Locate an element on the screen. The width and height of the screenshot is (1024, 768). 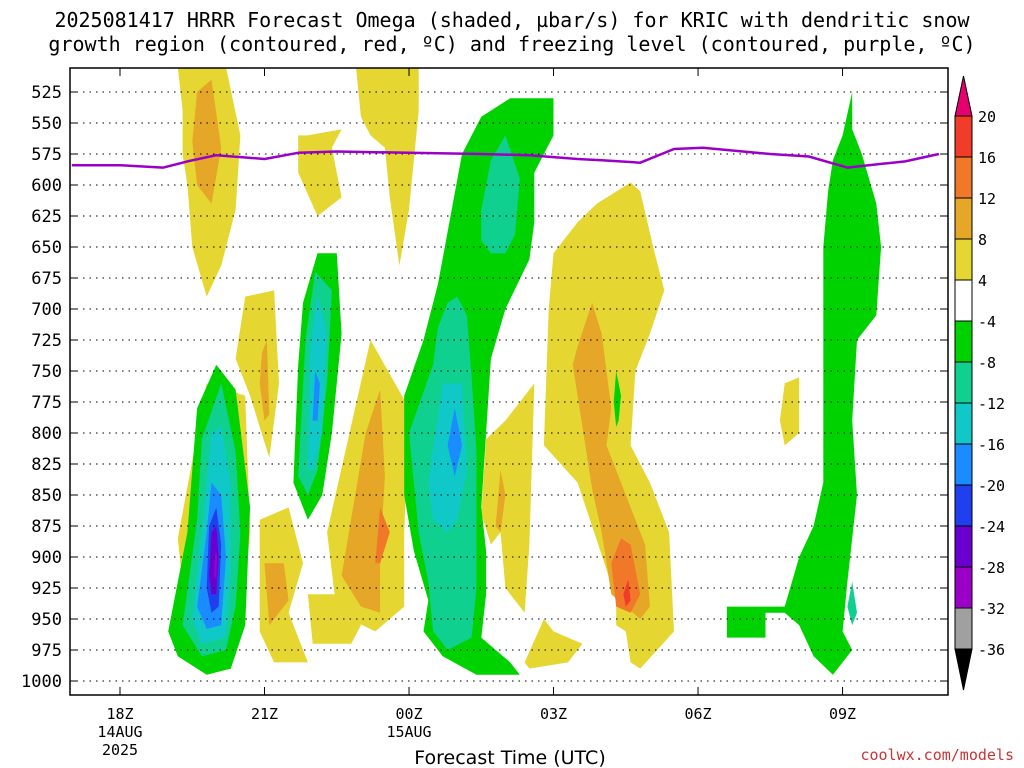
y-tick-label: 525 is located at coordinates (46, 93).